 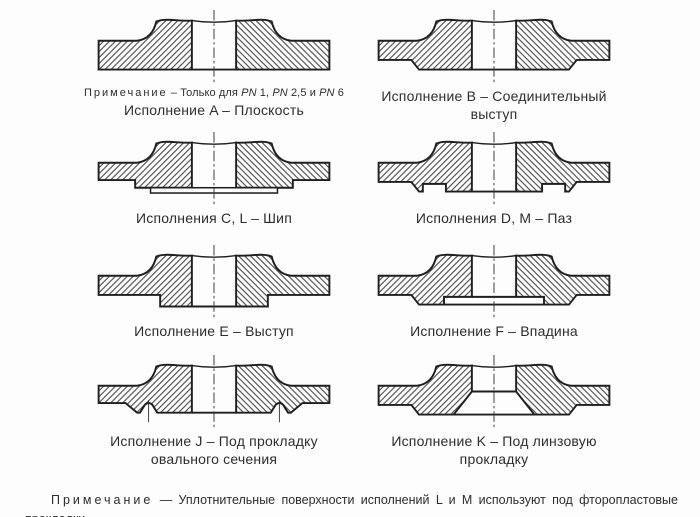 What do you see at coordinates (494, 168) in the screenshot?
I see `flange-section-dm-drawing` at bounding box center [494, 168].